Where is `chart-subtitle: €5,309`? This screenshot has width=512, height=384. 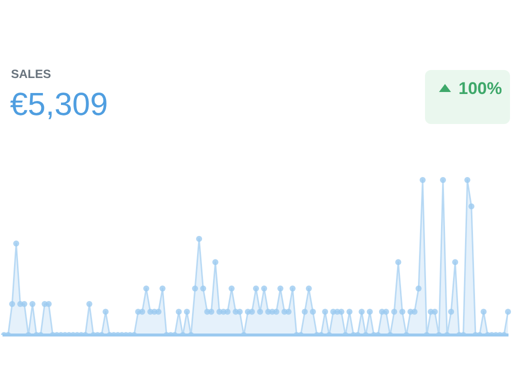 chart-subtitle: €5,309 is located at coordinates (59, 104).